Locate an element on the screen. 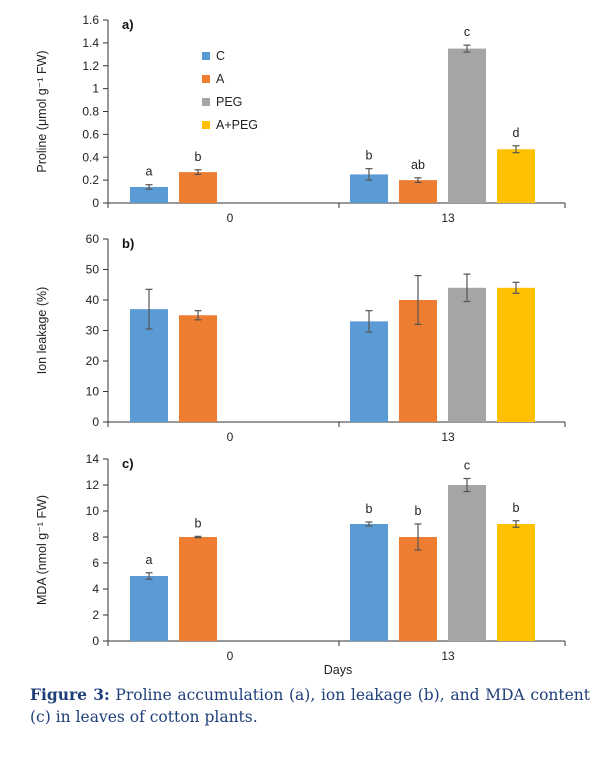  y-tick-label: 0.6 is located at coordinates (90, 134).